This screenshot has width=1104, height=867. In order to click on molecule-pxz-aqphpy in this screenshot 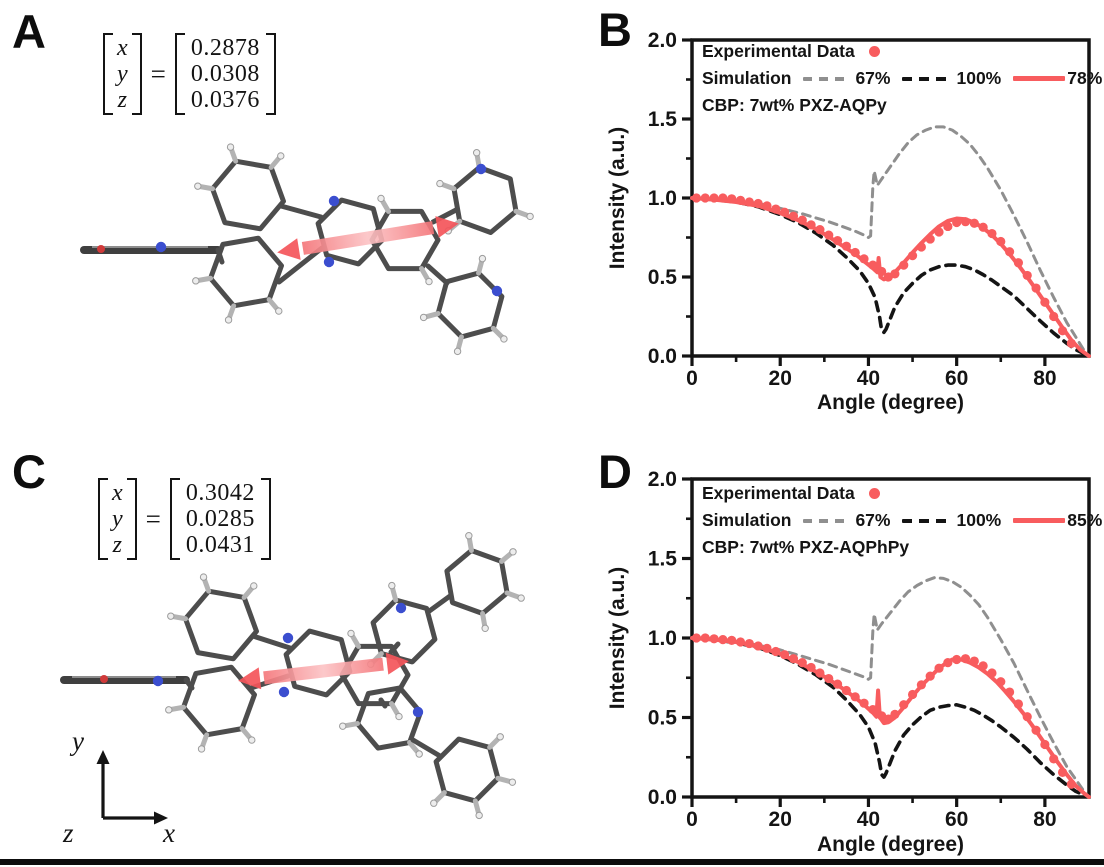, I will do `click(292, 676)`.